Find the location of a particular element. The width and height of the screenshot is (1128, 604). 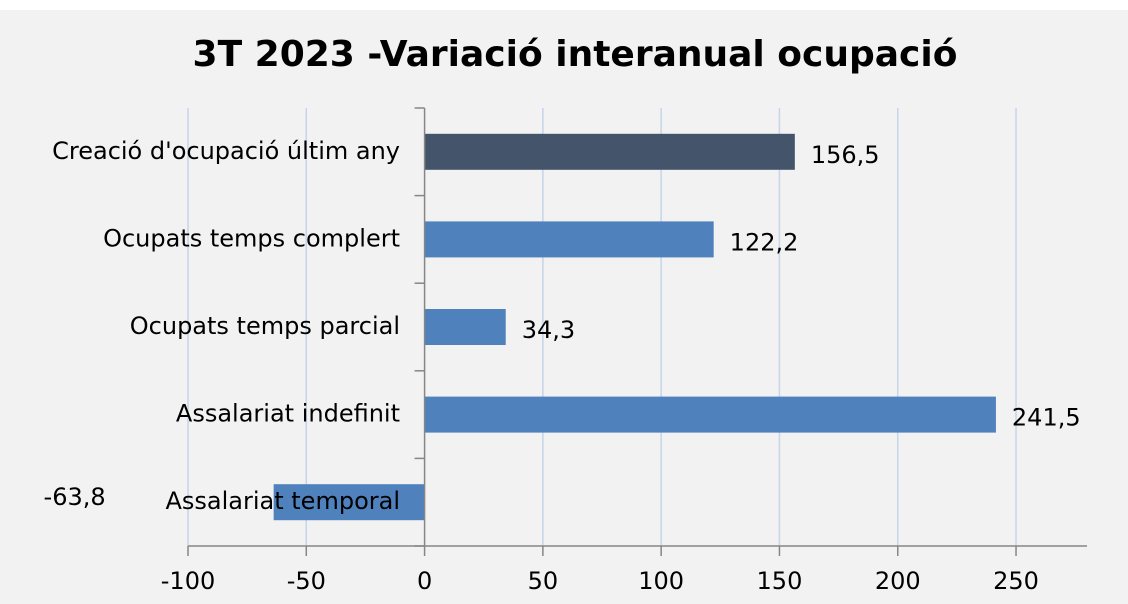

value-label: 241,5 is located at coordinates (1046, 418).